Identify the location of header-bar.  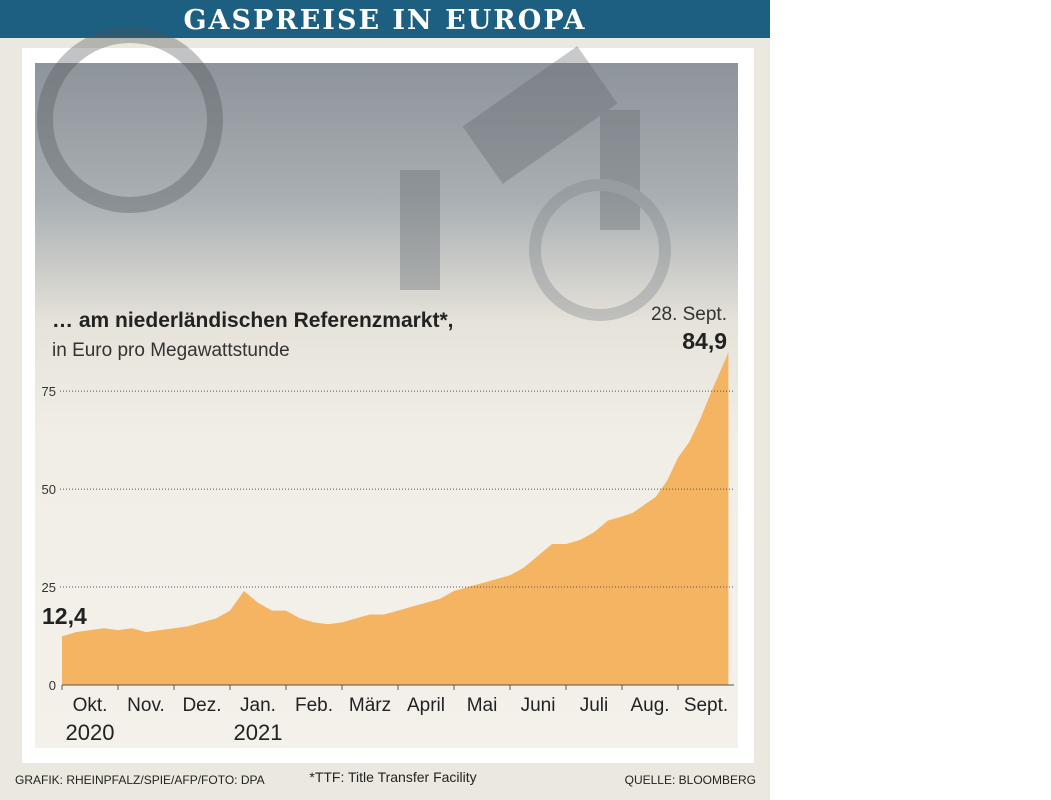
(385, 19).